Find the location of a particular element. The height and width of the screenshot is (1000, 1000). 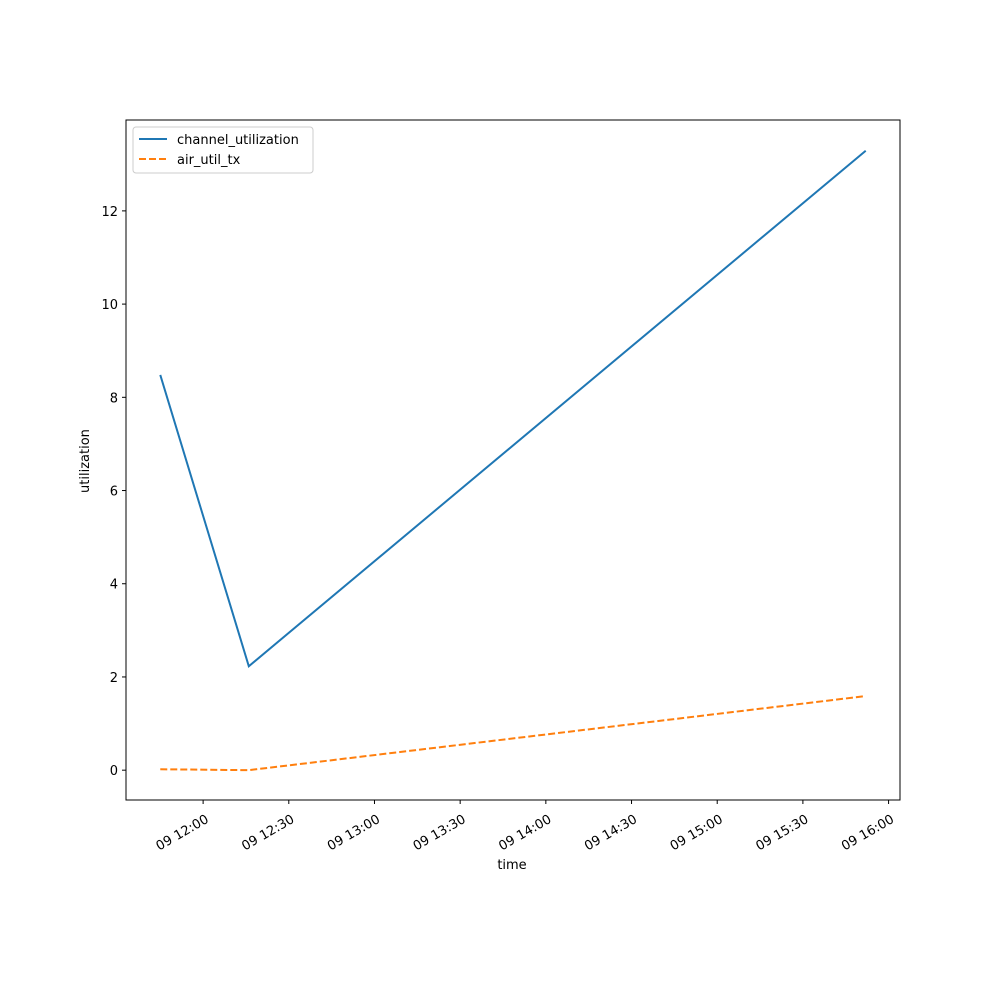

y-tick-label: 6 is located at coordinates (114, 492).